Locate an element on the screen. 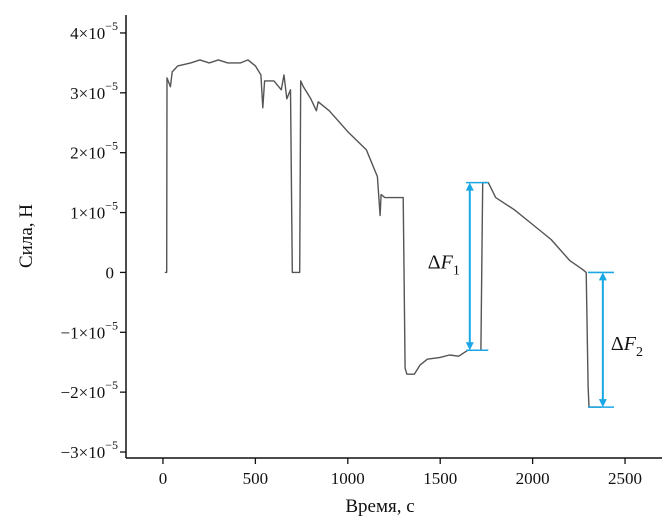 This screenshot has height=518, width=662. delta-label: ΔF2 is located at coordinates (627, 346).